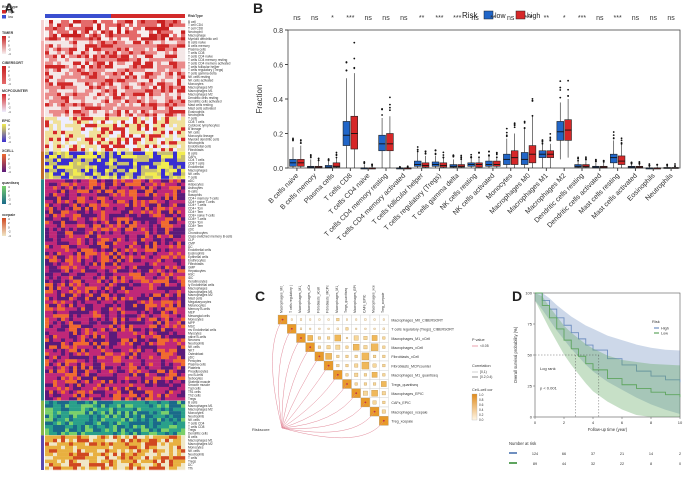 This screenshot has height=479, width=685. I want to click on legend-title: MCPCOUNTER, so click(15, 91).